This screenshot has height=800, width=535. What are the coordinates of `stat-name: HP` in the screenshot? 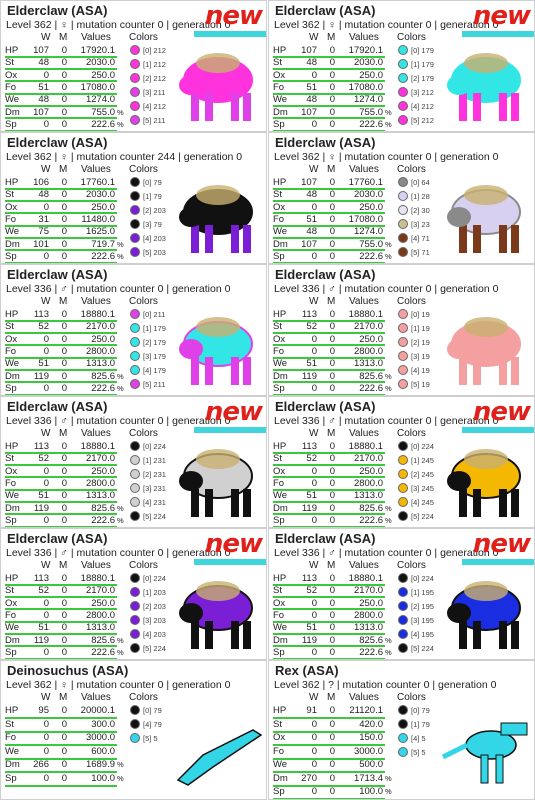 It's located at (280, 446).